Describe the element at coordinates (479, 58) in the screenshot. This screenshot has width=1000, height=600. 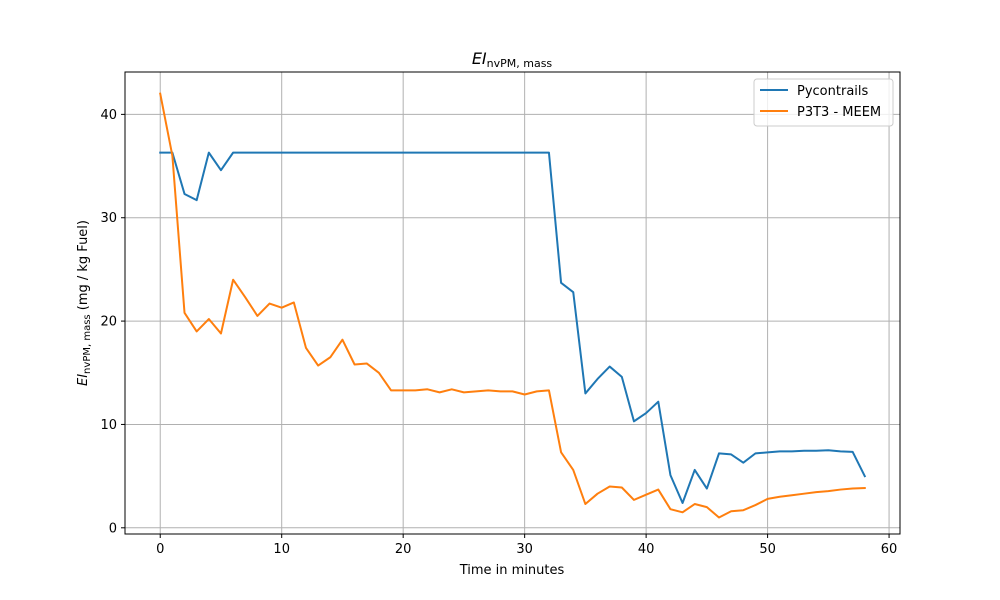
I see `chart-title-main: EI` at that location.